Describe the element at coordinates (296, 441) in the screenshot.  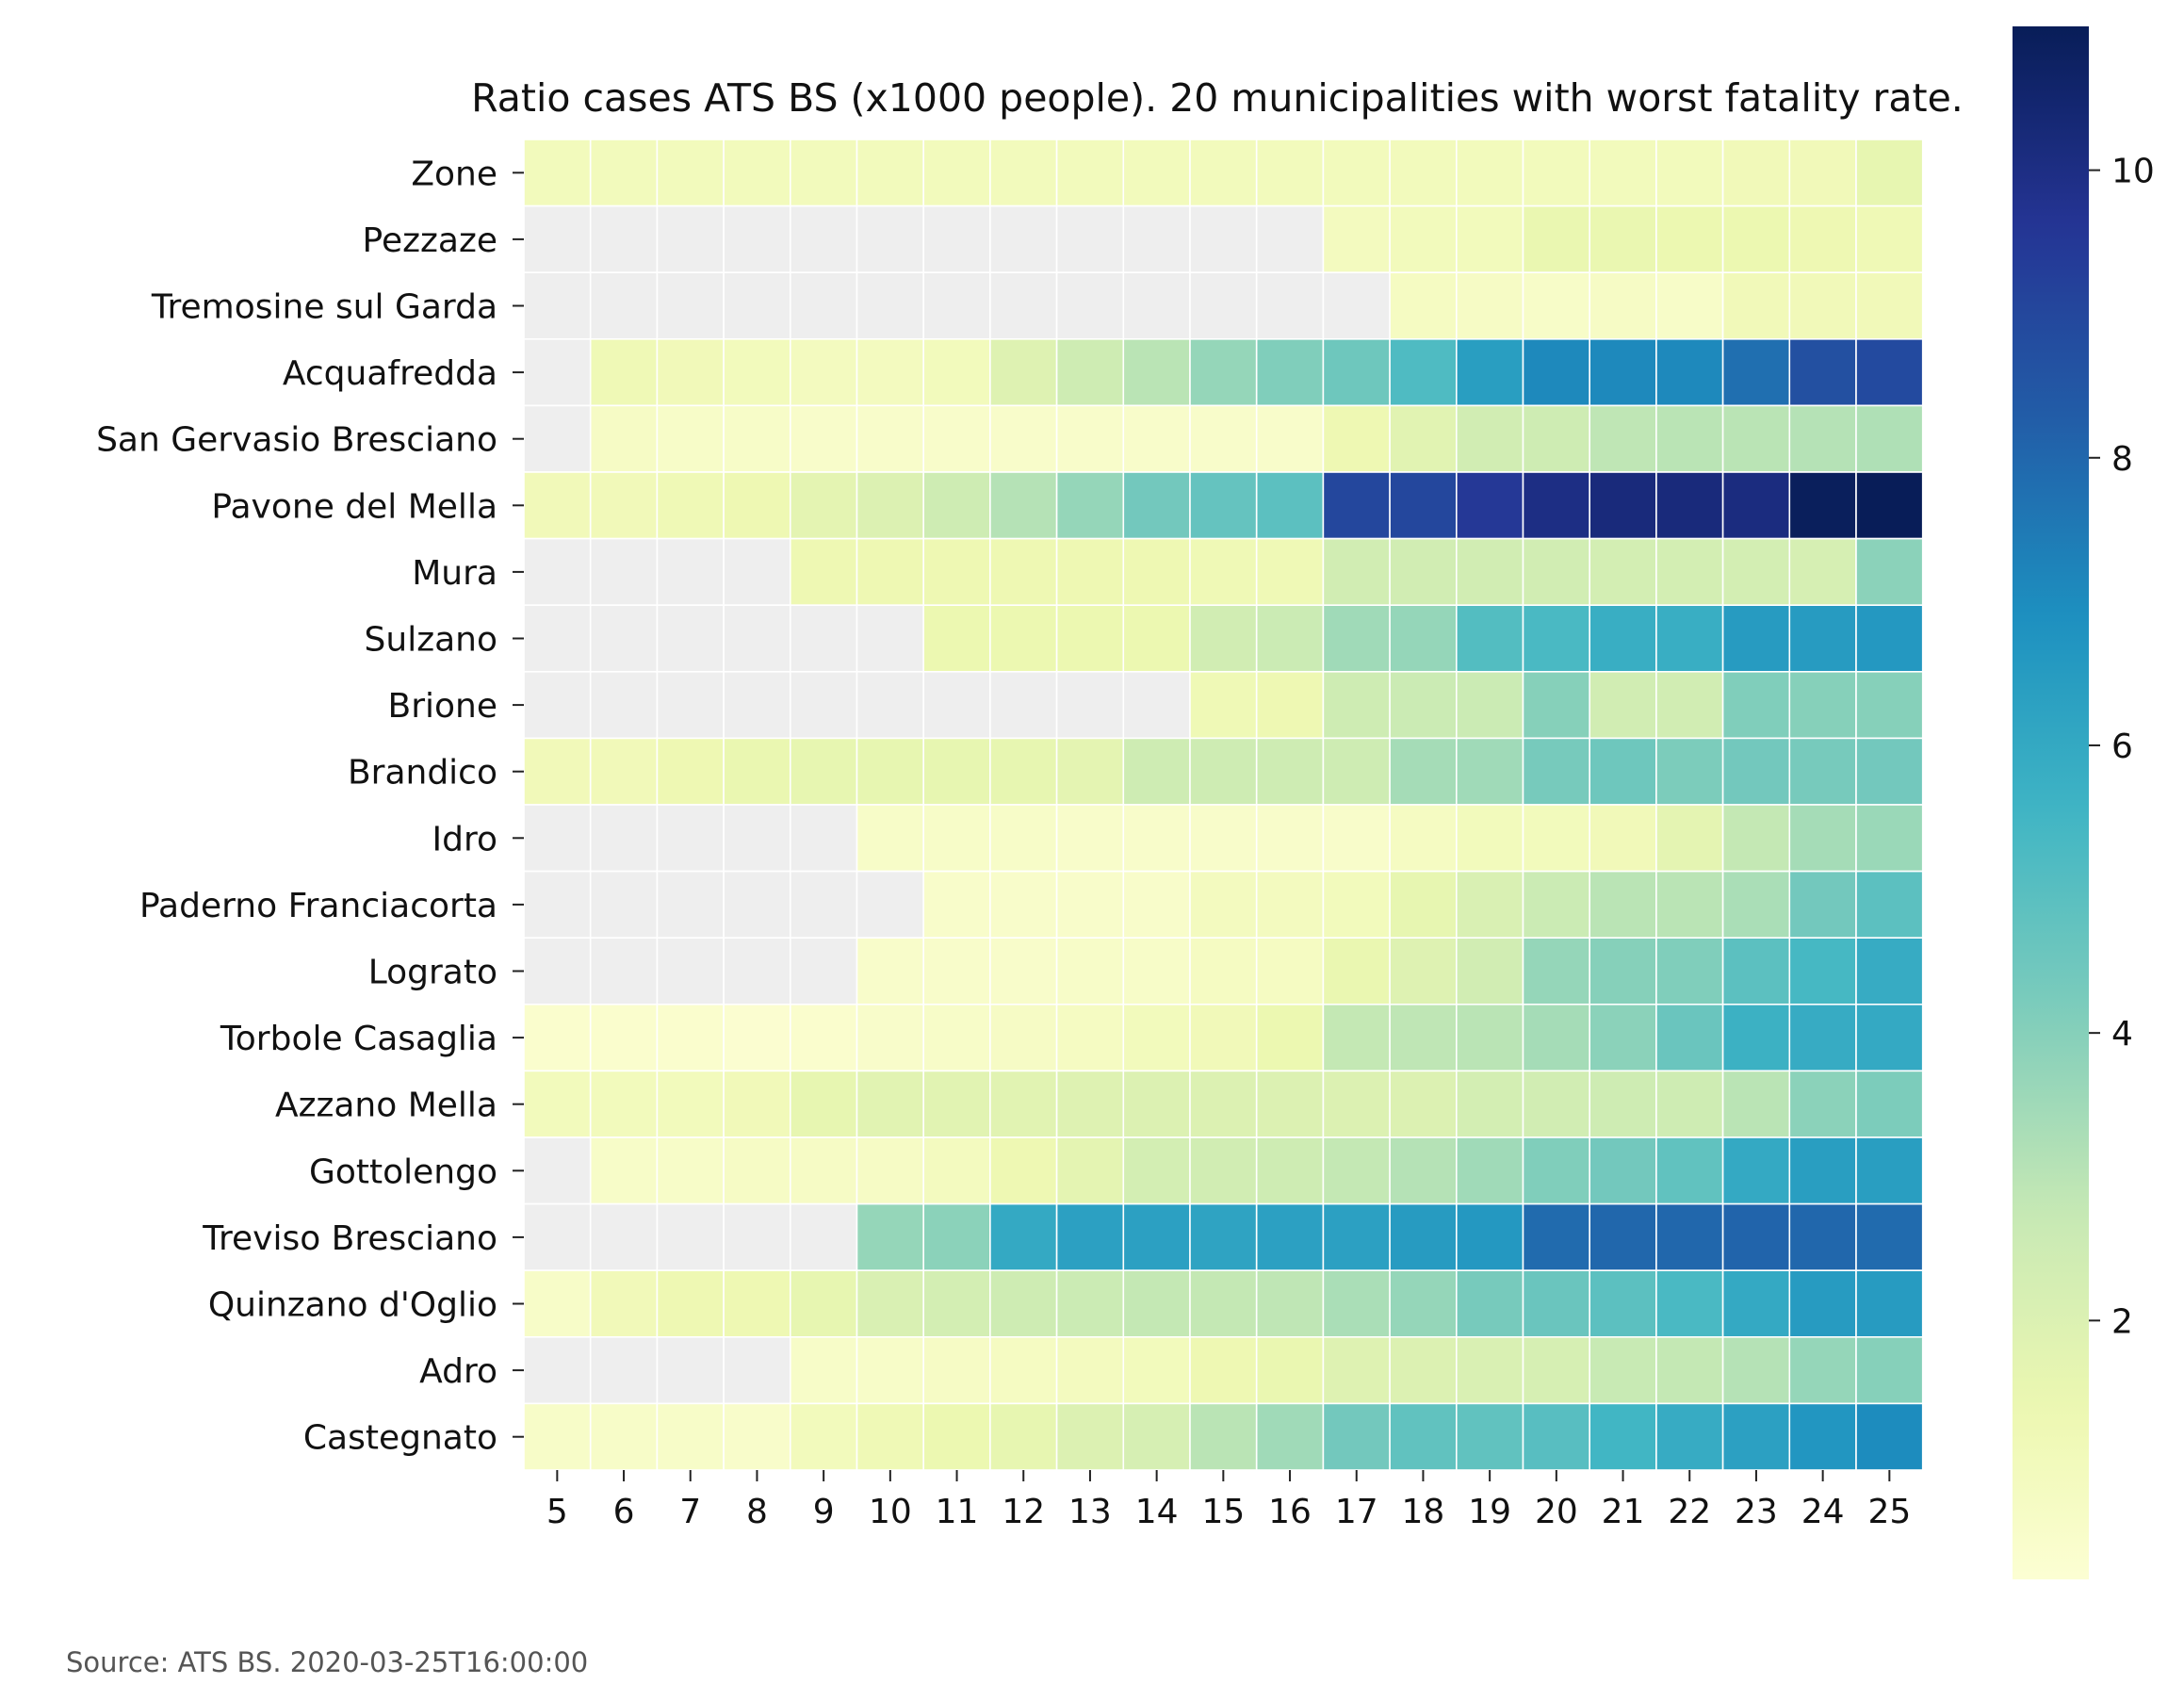
I see `y-label: San Gervasio Bresciano` at that location.